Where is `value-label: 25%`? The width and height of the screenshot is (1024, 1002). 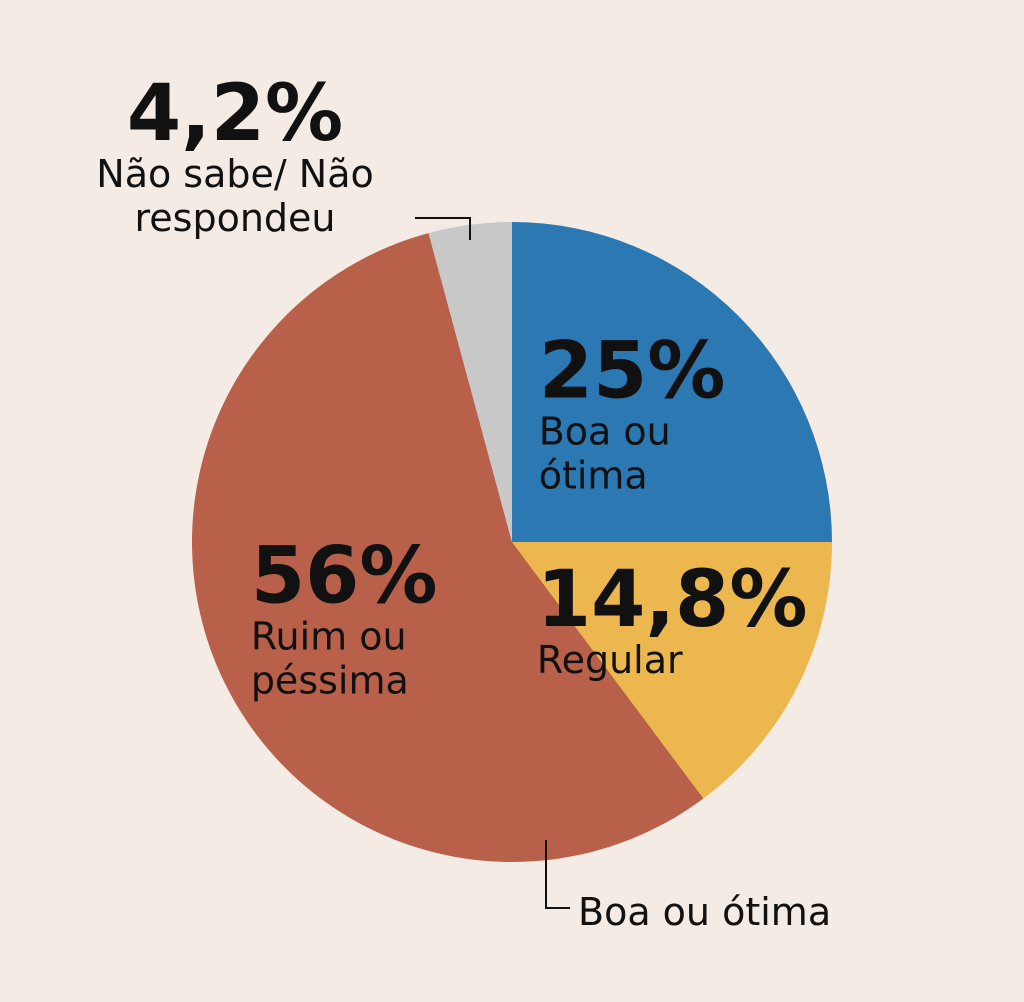
value-label: 25% is located at coordinates (632, 371).